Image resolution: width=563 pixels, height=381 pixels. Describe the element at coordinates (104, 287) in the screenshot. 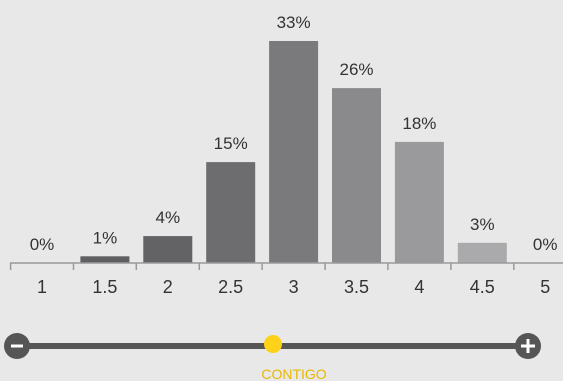

I see `x-tick-label-1.5: 1.5` at that location.